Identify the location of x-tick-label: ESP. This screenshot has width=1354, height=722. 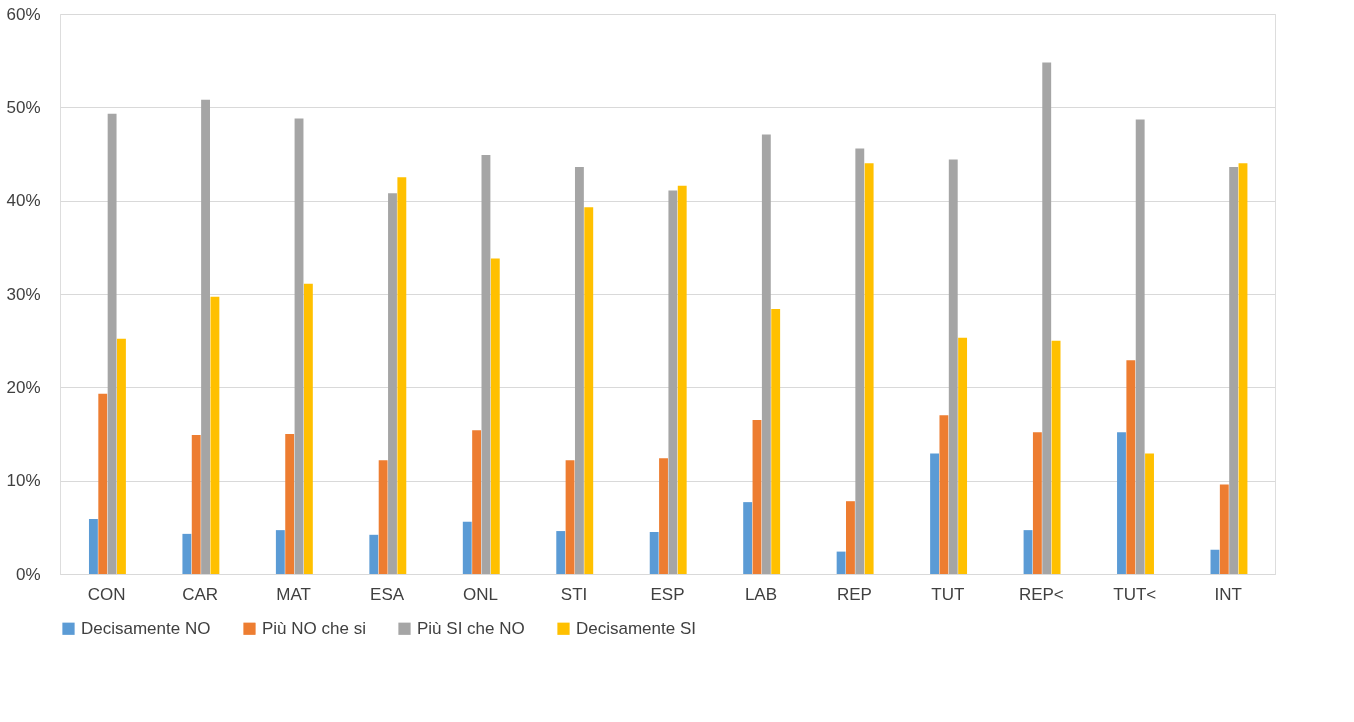
(667, 594).